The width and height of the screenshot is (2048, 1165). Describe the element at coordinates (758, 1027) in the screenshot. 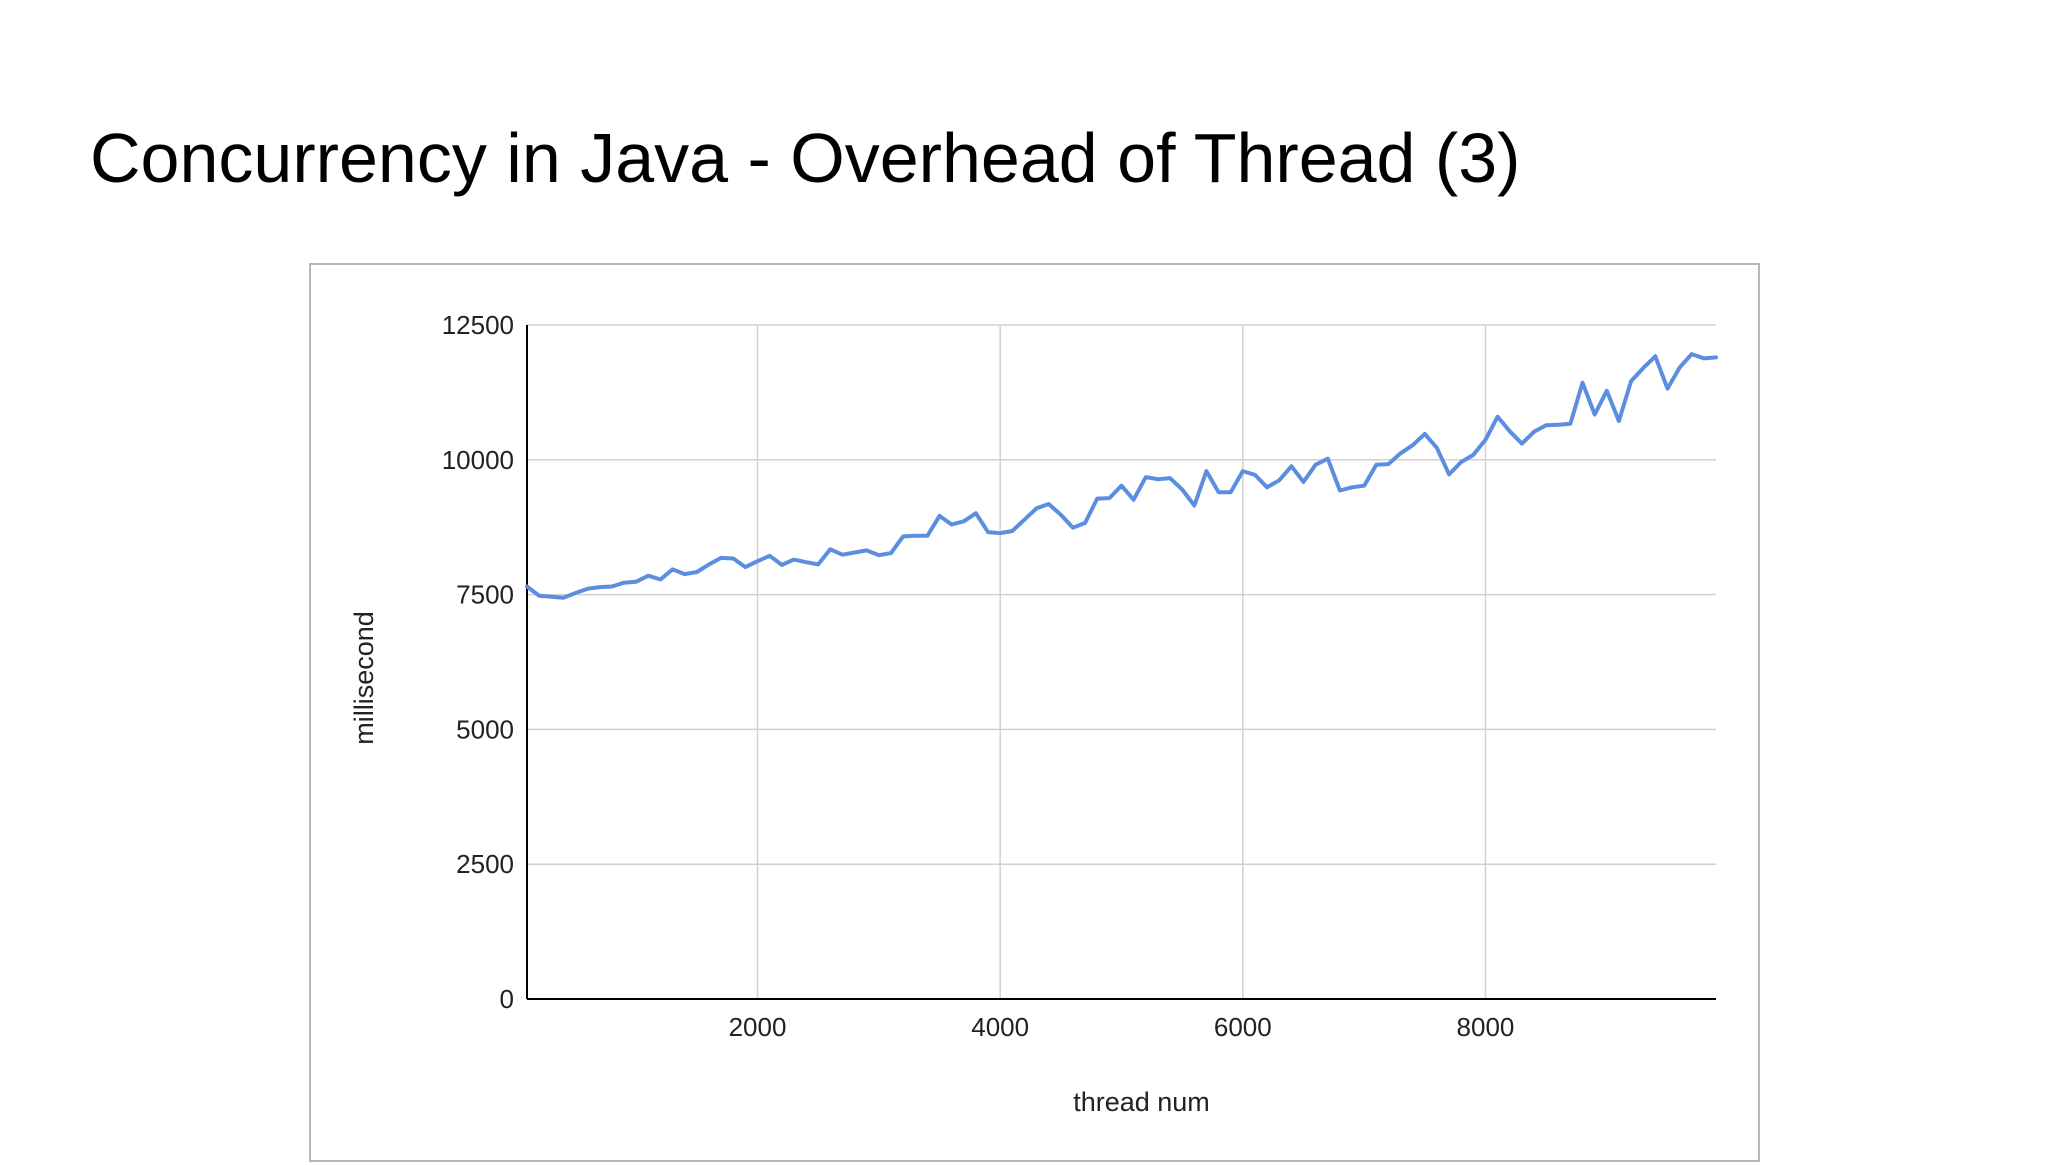

I see `x-tick-label: 2000` at that location.